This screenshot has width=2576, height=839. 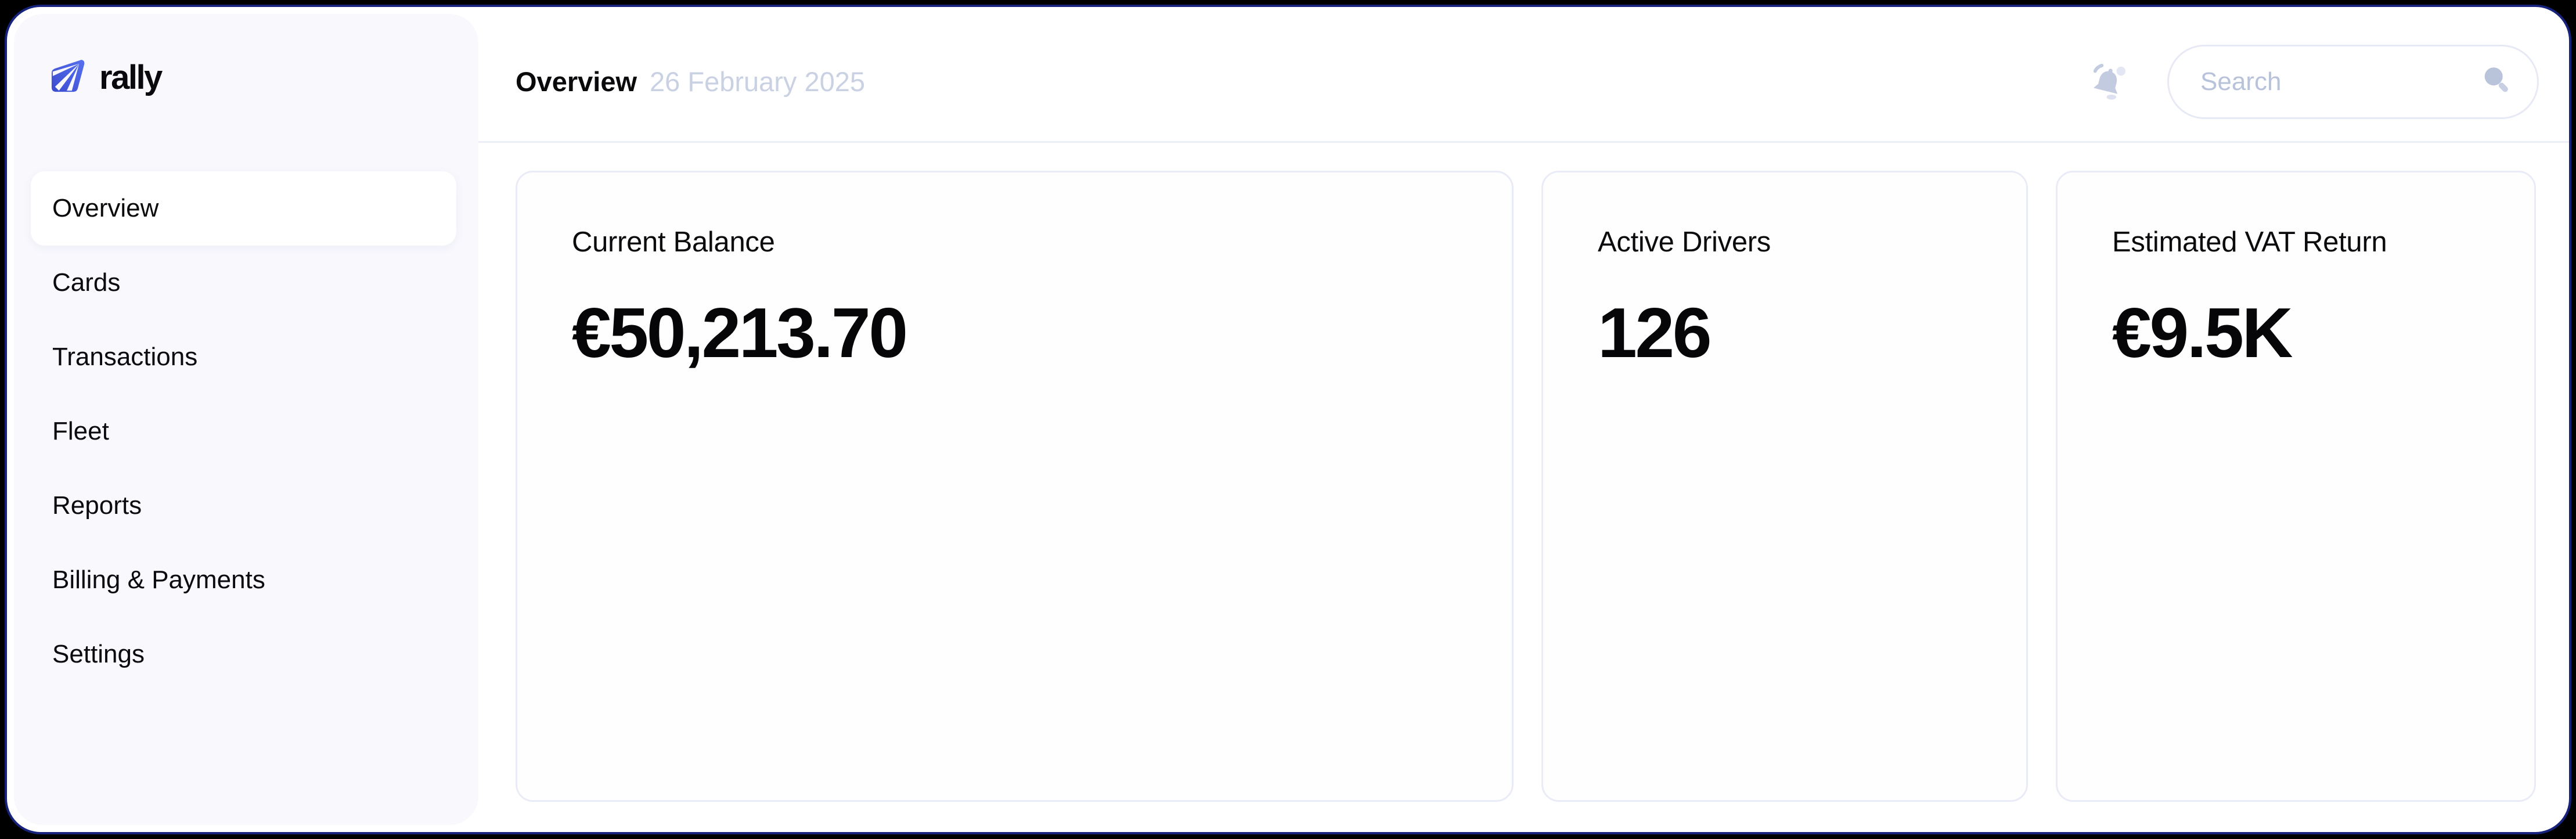 I want to click on active-drivers-card: Active Drivers 126, so click(x=1784, y=487).